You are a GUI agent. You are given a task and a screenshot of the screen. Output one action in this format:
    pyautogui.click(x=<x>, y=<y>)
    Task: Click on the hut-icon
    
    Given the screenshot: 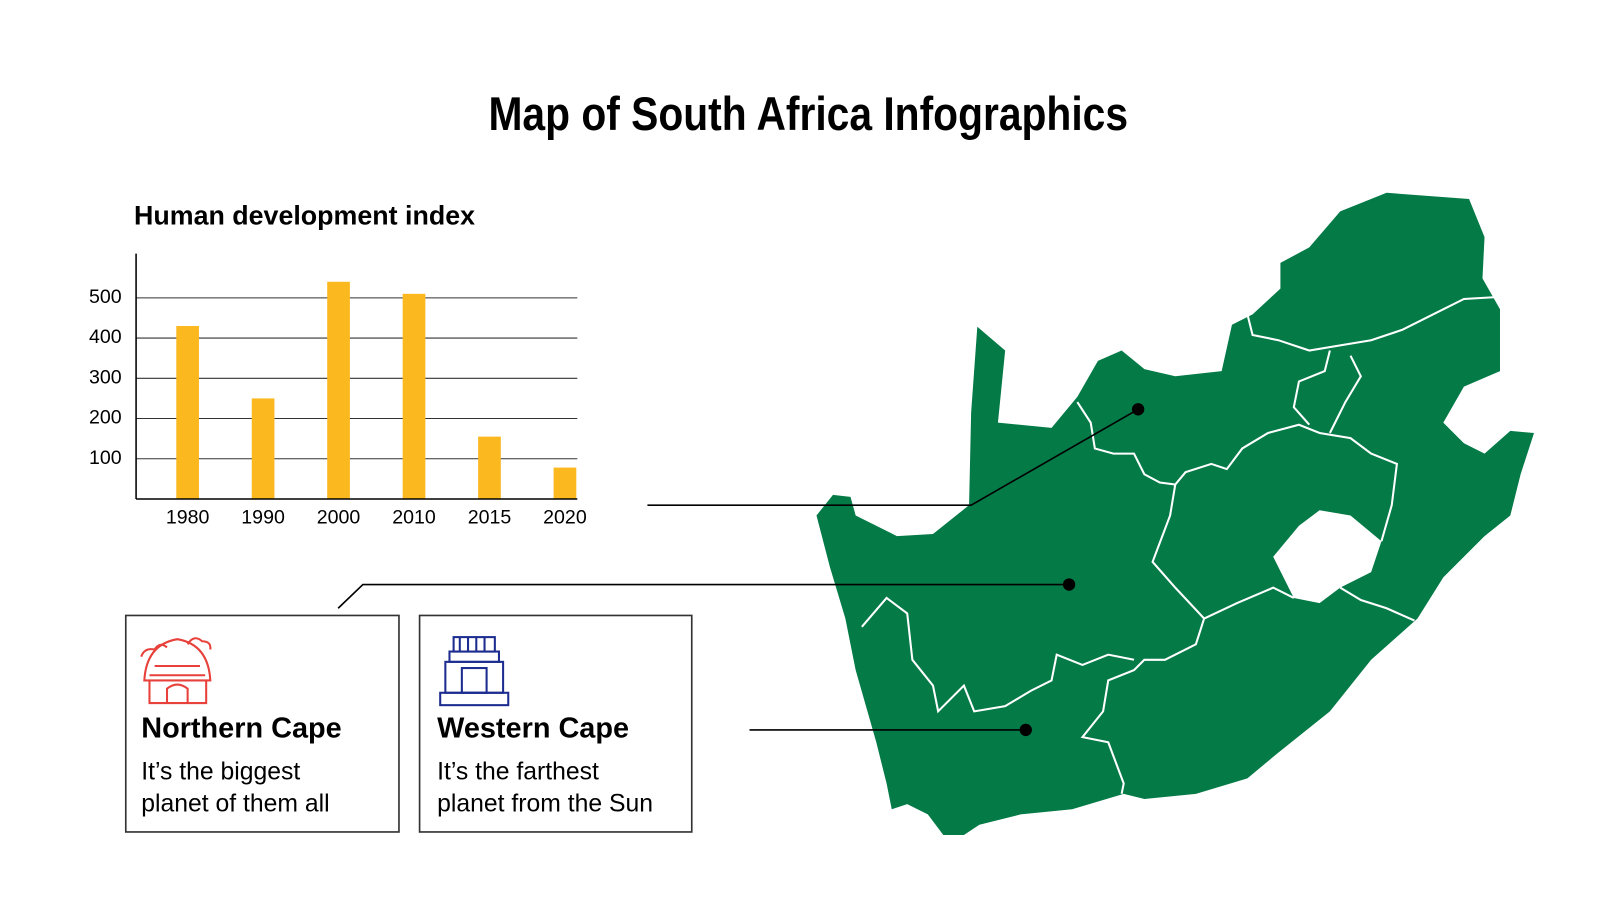 What is the action you would take?
    pyautogui.click(x=176, y=671)
    